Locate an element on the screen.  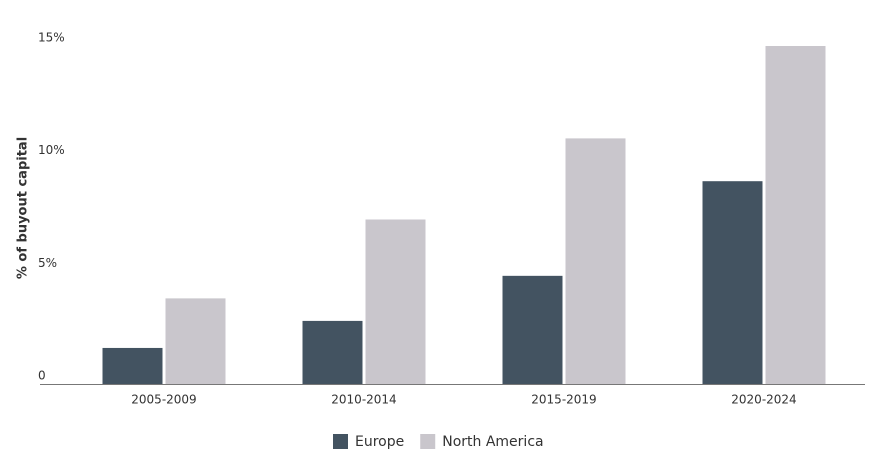
y-axis-title: % of buyout capital is located at coordinates (23, 208).